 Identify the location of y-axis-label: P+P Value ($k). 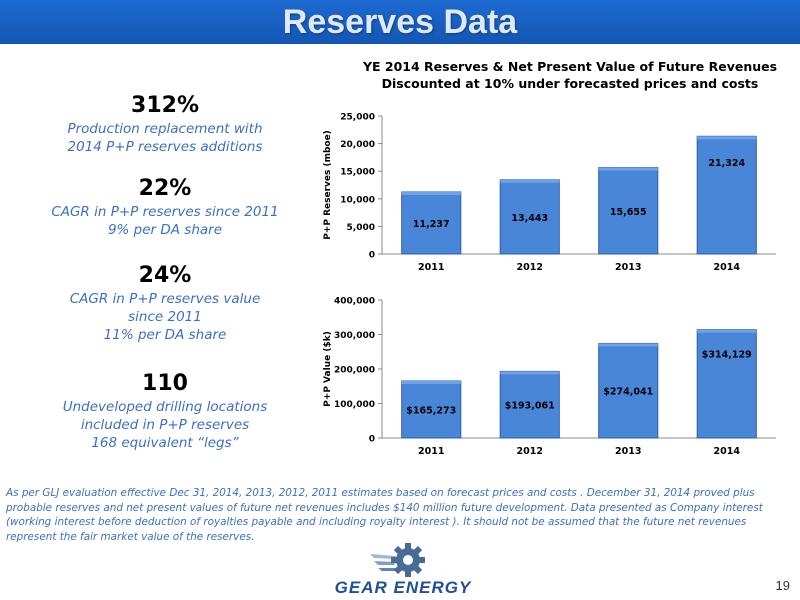
(328, 369).